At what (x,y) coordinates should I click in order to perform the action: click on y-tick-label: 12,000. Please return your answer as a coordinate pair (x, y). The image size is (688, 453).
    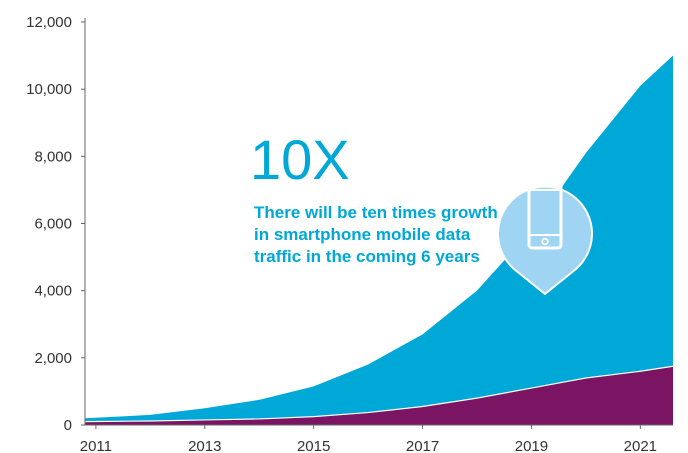
    Looking at the image, I should click on (49, 22).